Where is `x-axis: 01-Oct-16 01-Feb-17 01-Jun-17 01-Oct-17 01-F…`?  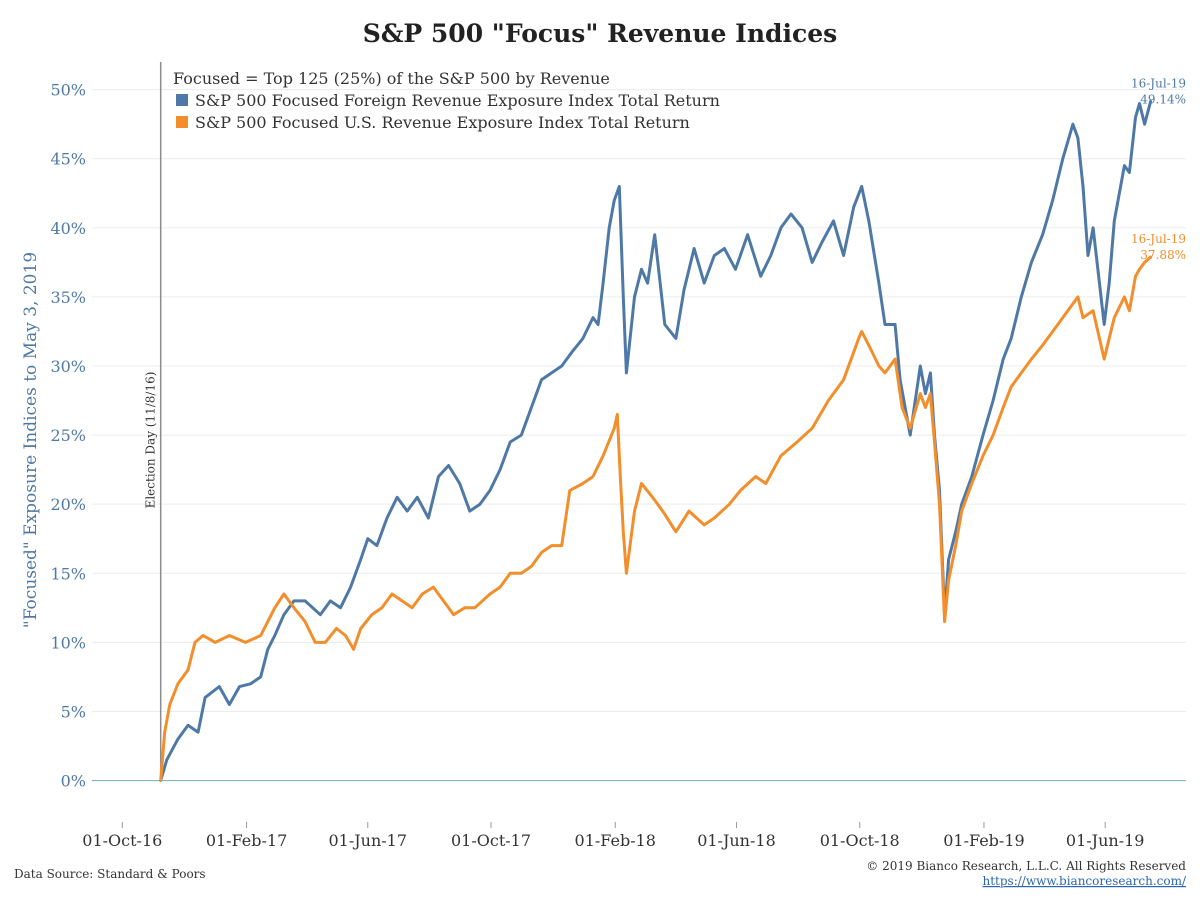
x-axis: 01-Oct-16 01-Feb-17 01-Jun-17 01-Oct-17 01-F… is located at coordinates (613, 836).